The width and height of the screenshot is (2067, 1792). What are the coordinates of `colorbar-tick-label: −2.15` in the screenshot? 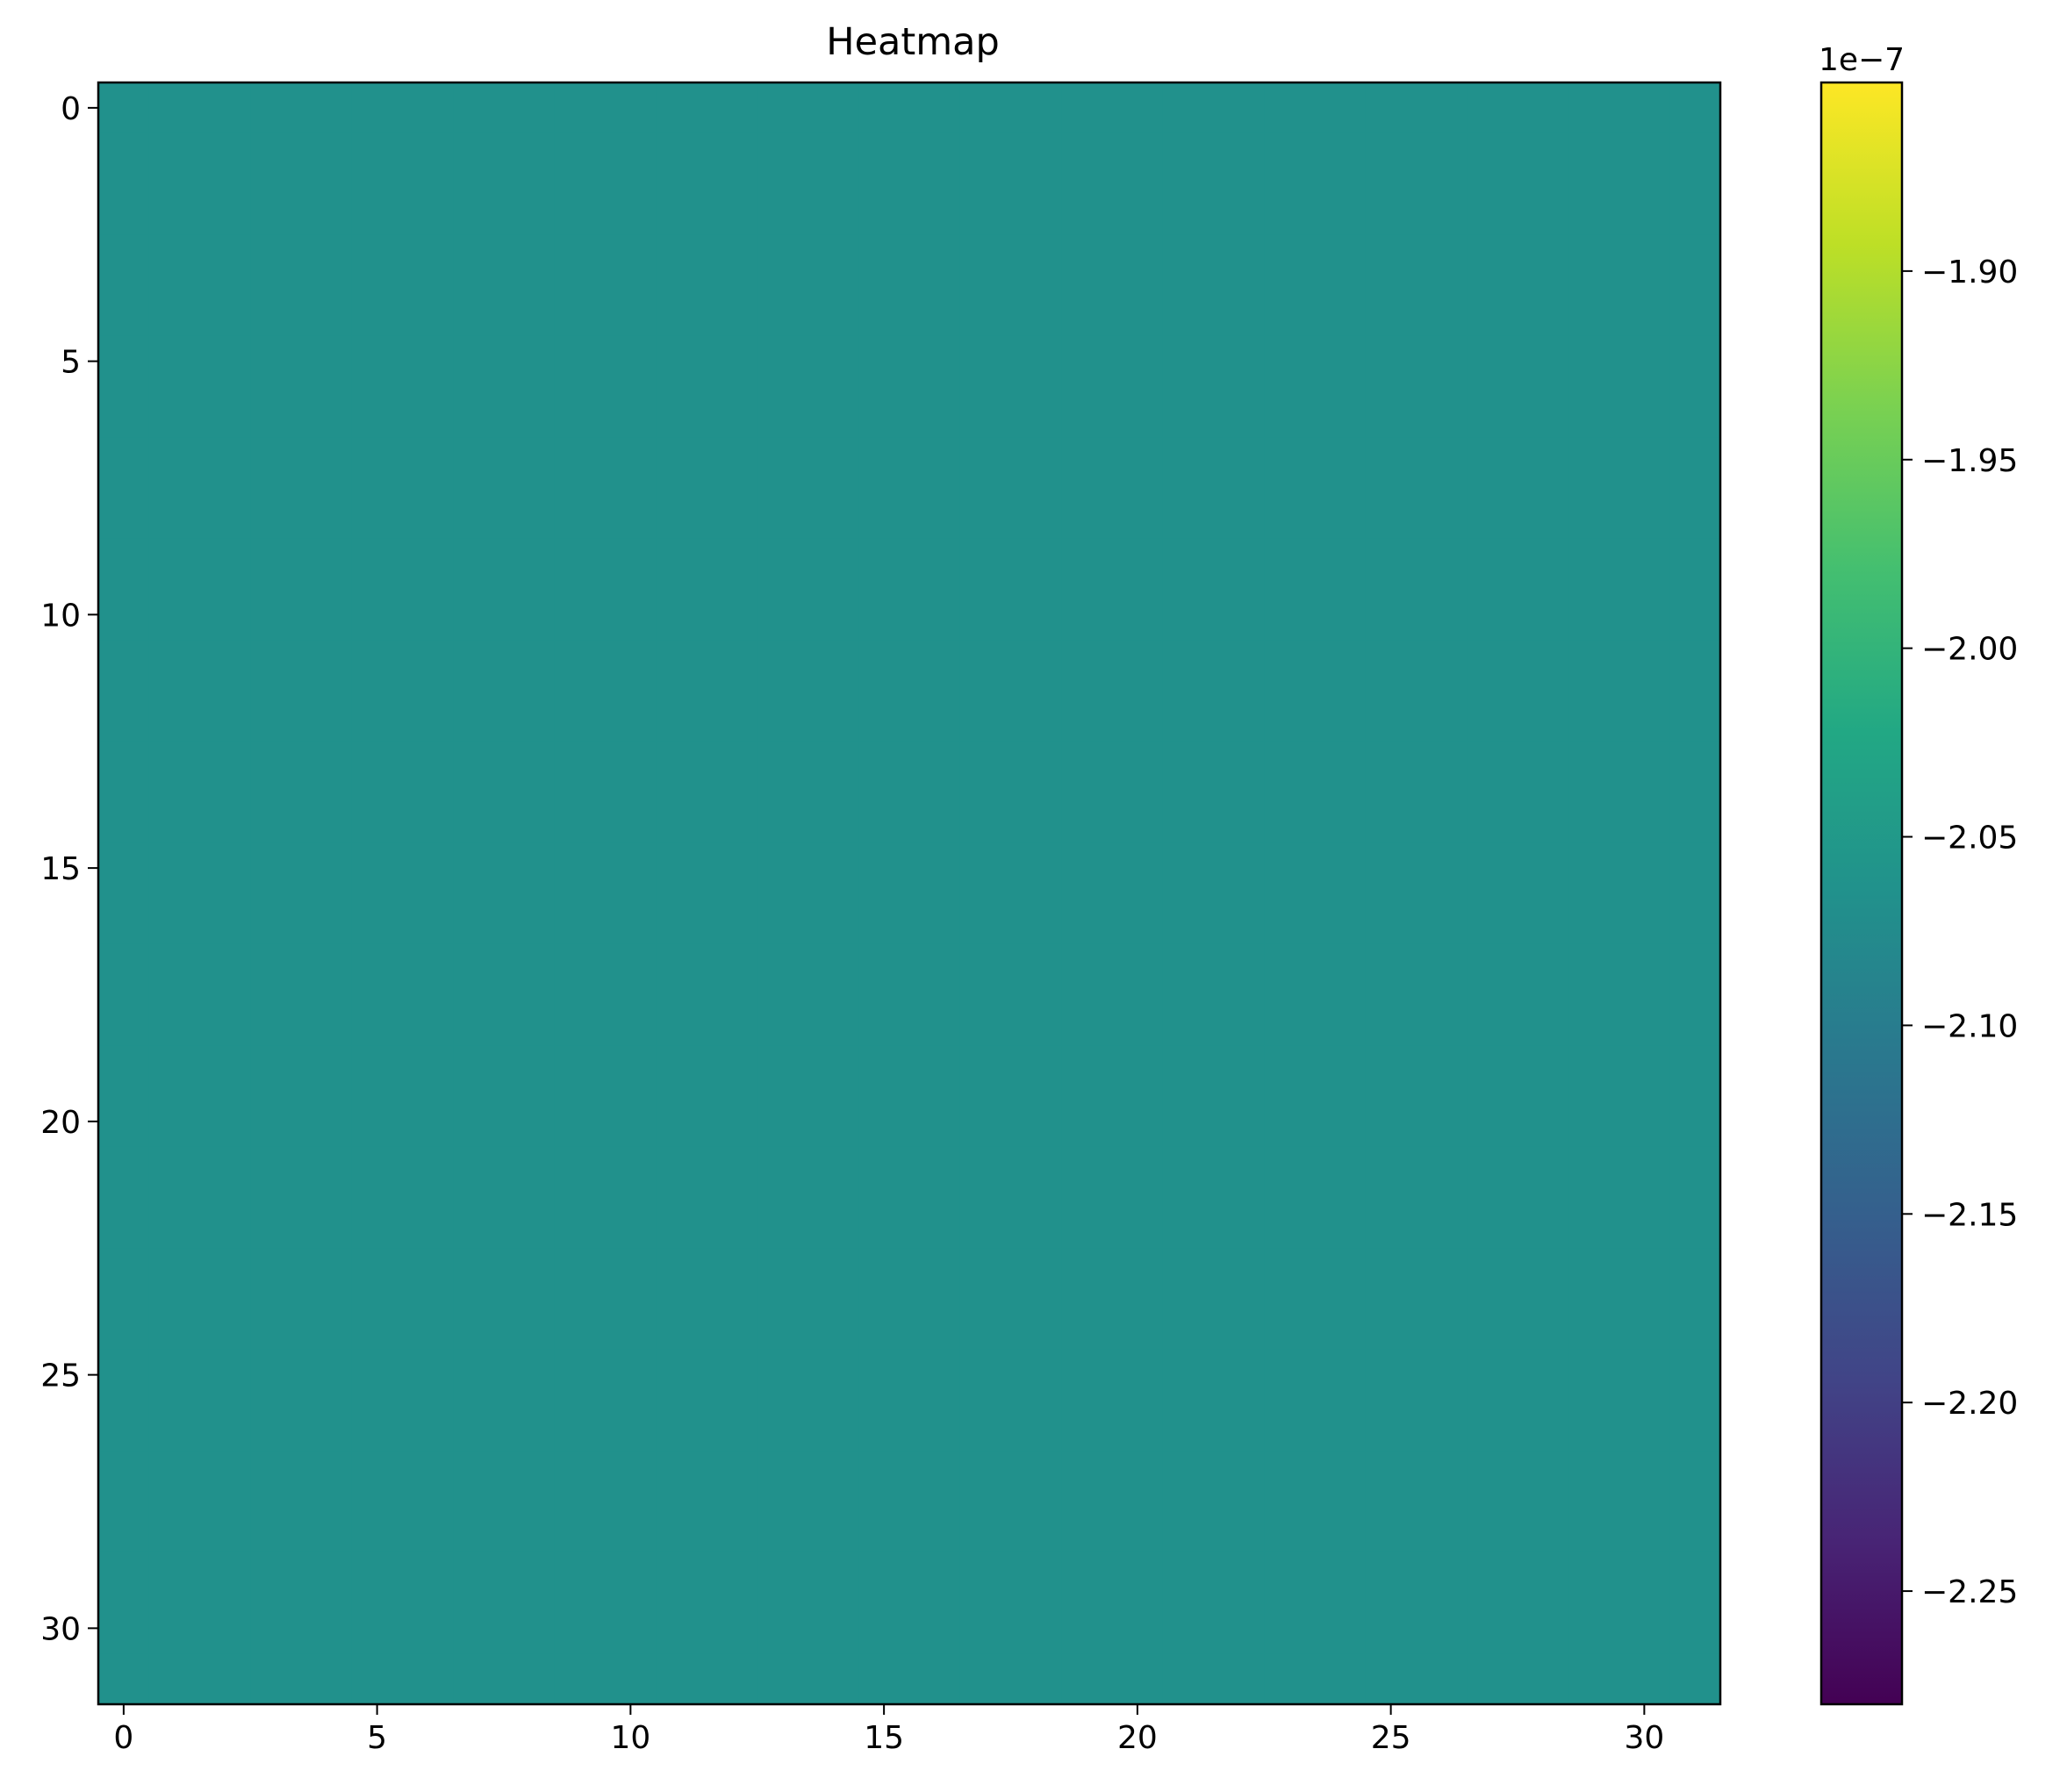 It's located at (1969, 1215).